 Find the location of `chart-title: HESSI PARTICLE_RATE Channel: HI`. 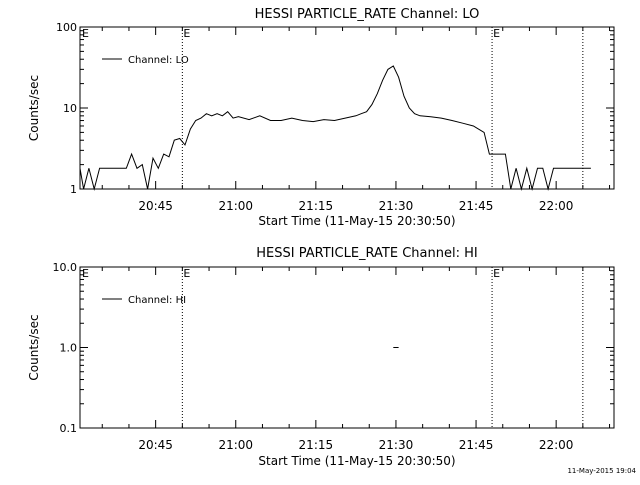

chart-title: HESSI PARTICLE_RATE Channel: HI is located at coordinates (366, 253).